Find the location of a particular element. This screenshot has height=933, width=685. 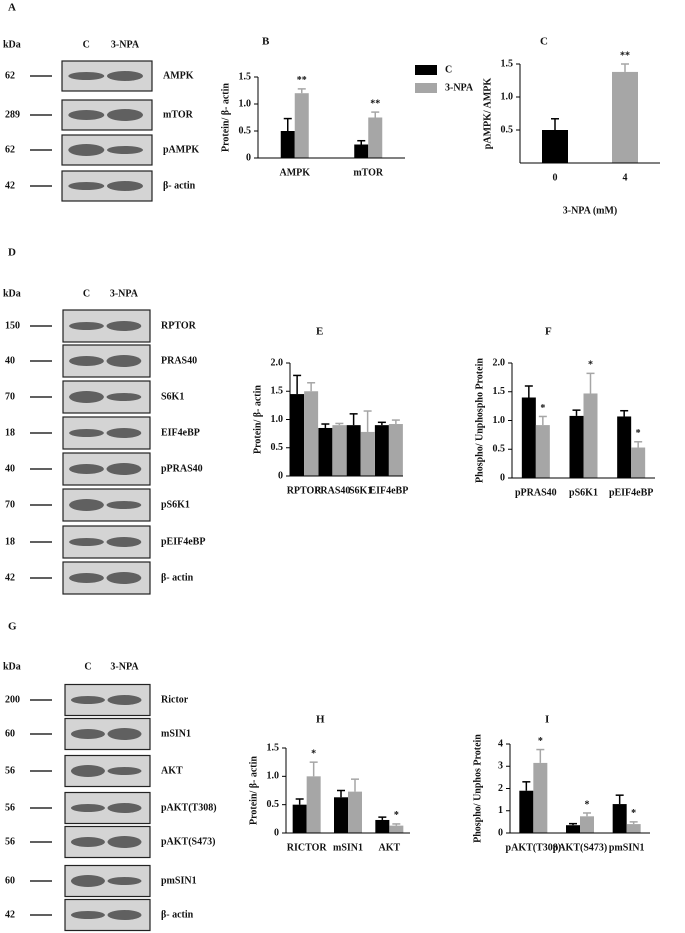

protein-label: RPTOR is located at coordinates (179, 325).